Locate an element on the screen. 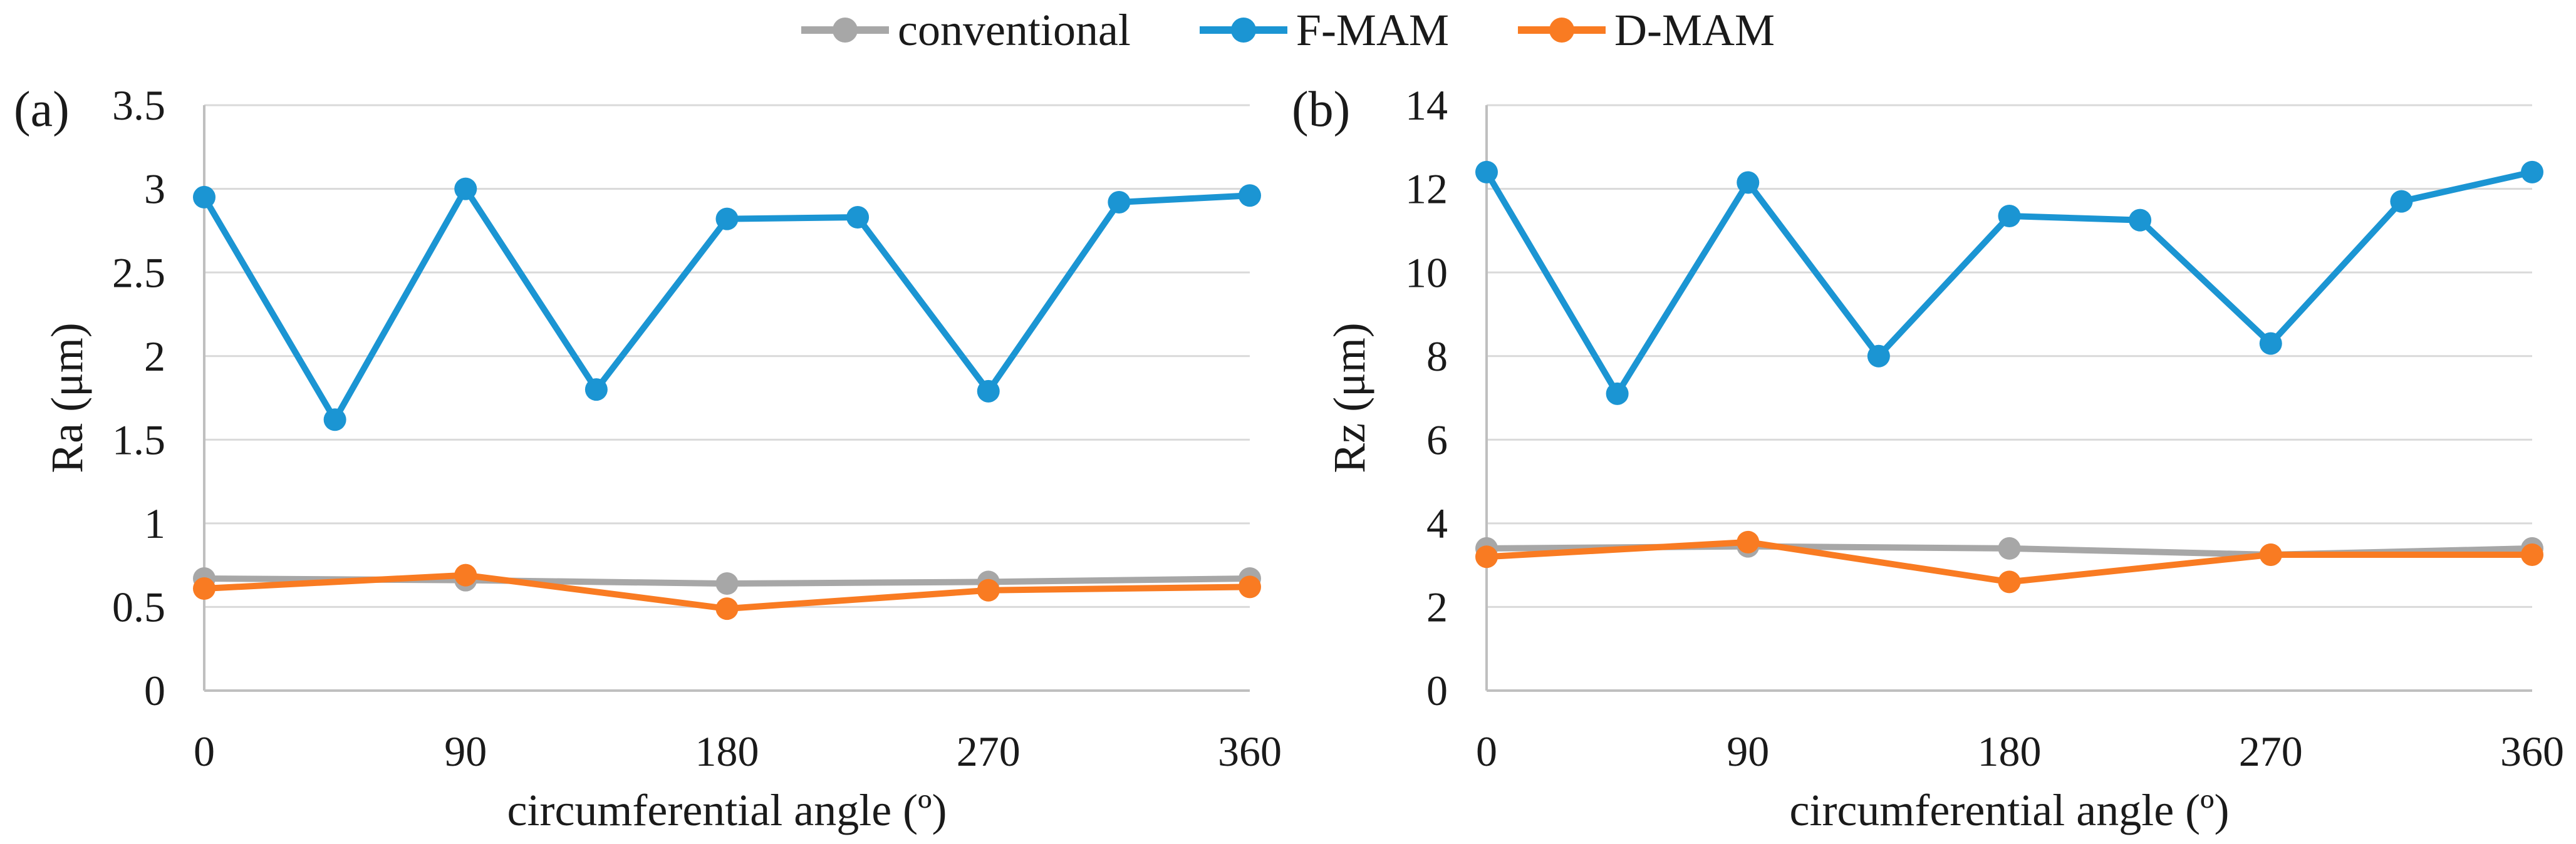 The height and width of the screenshot is (844, 2576). y-tick-label: 12 is located at coordinates (1427, 189).